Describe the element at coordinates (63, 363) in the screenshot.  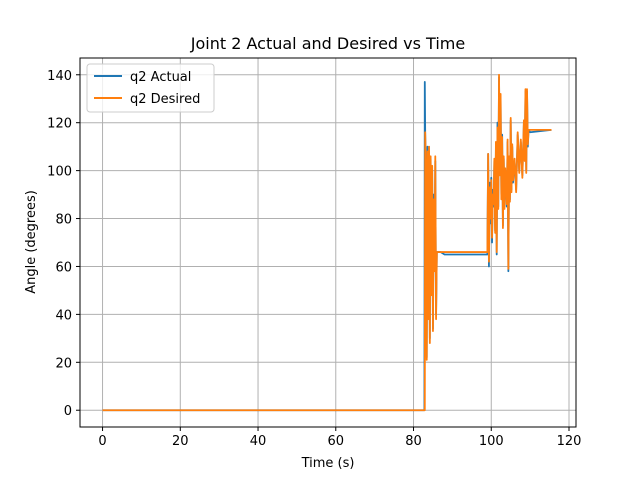
I see `y-tick-label: 20` at that location.